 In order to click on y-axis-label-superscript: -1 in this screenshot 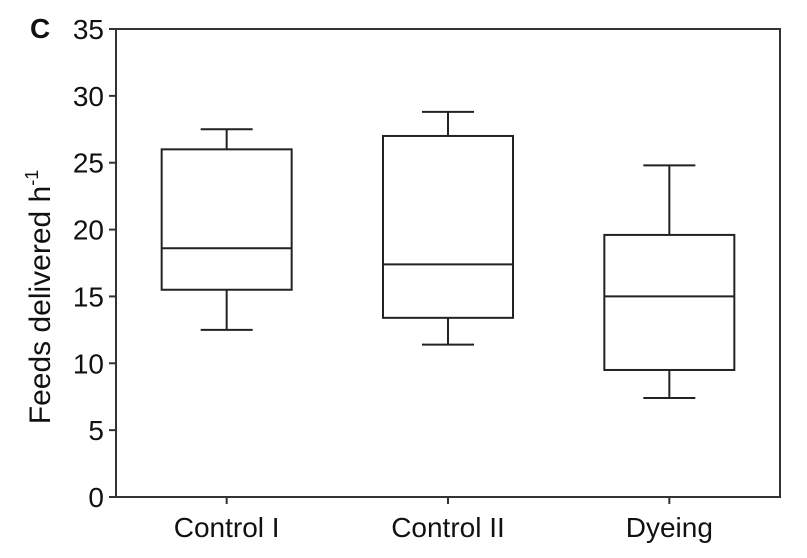, I will do `click(32, 178)`.